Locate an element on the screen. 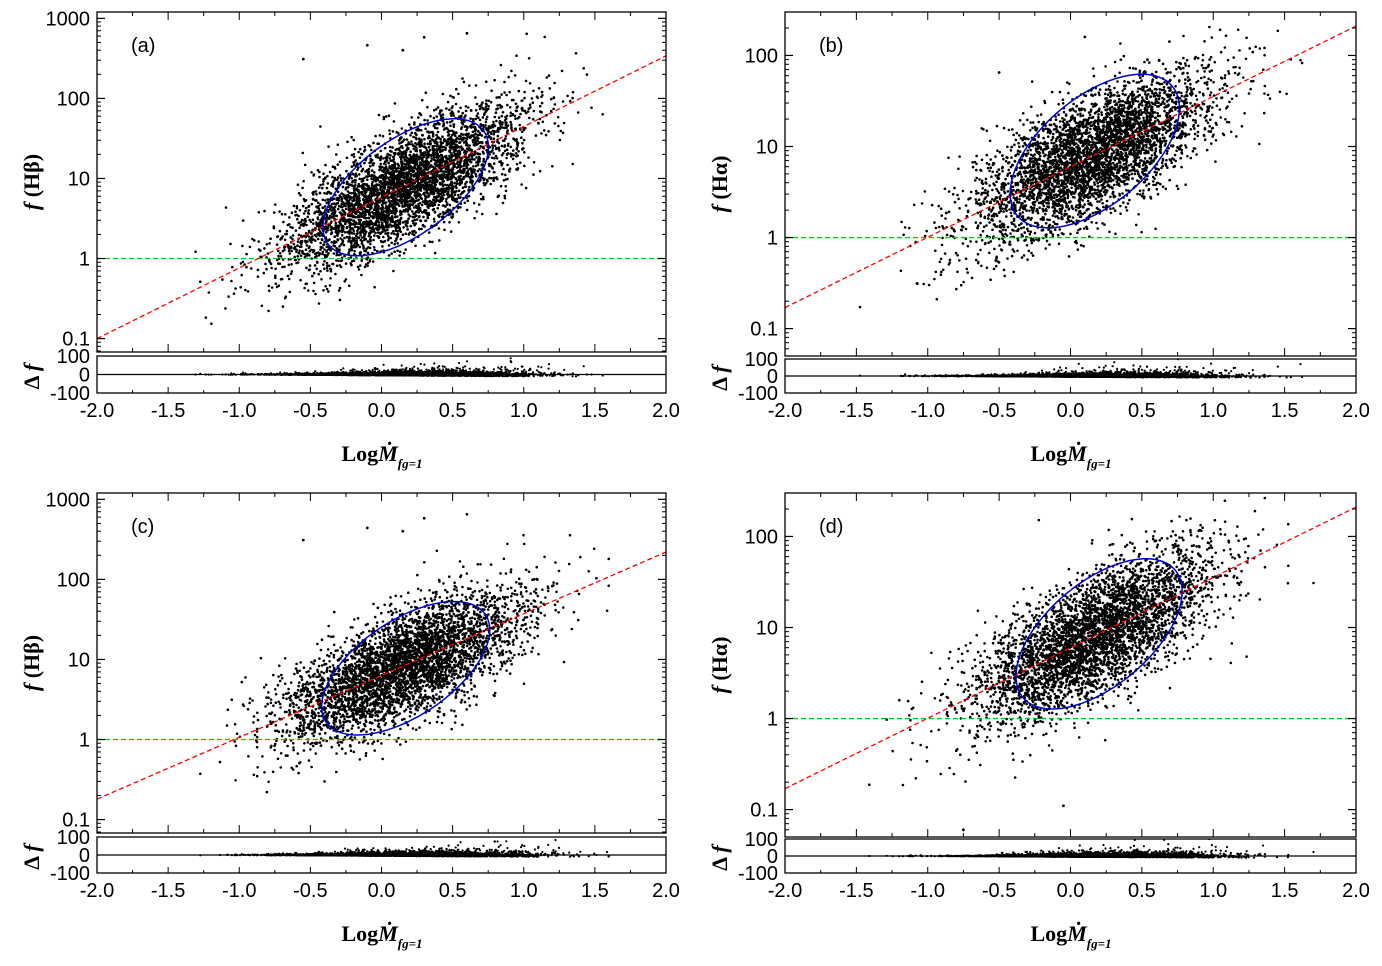  residual-point is located at coordinates (576, 376).